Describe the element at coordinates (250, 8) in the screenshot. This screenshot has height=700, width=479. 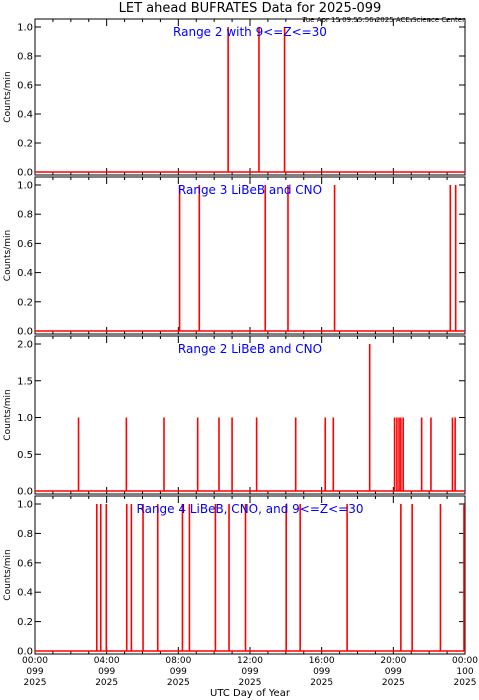
I see `figure-title: LET ahead BUFRATES Data for 2025-099` at that location.